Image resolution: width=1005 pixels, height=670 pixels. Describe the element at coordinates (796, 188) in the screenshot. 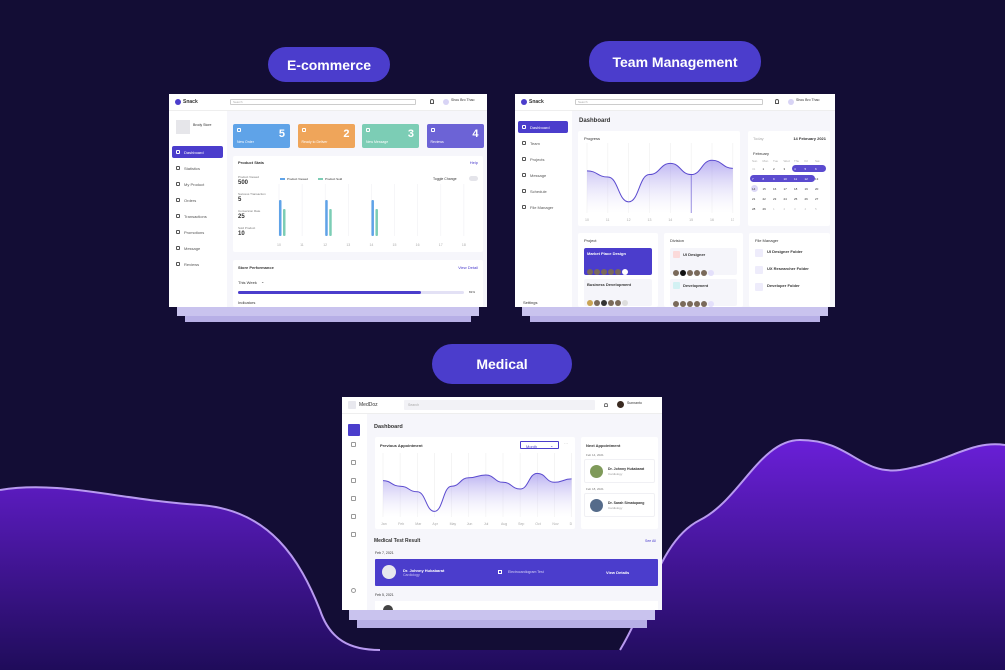

I see `calendar-day: 18` at that location.